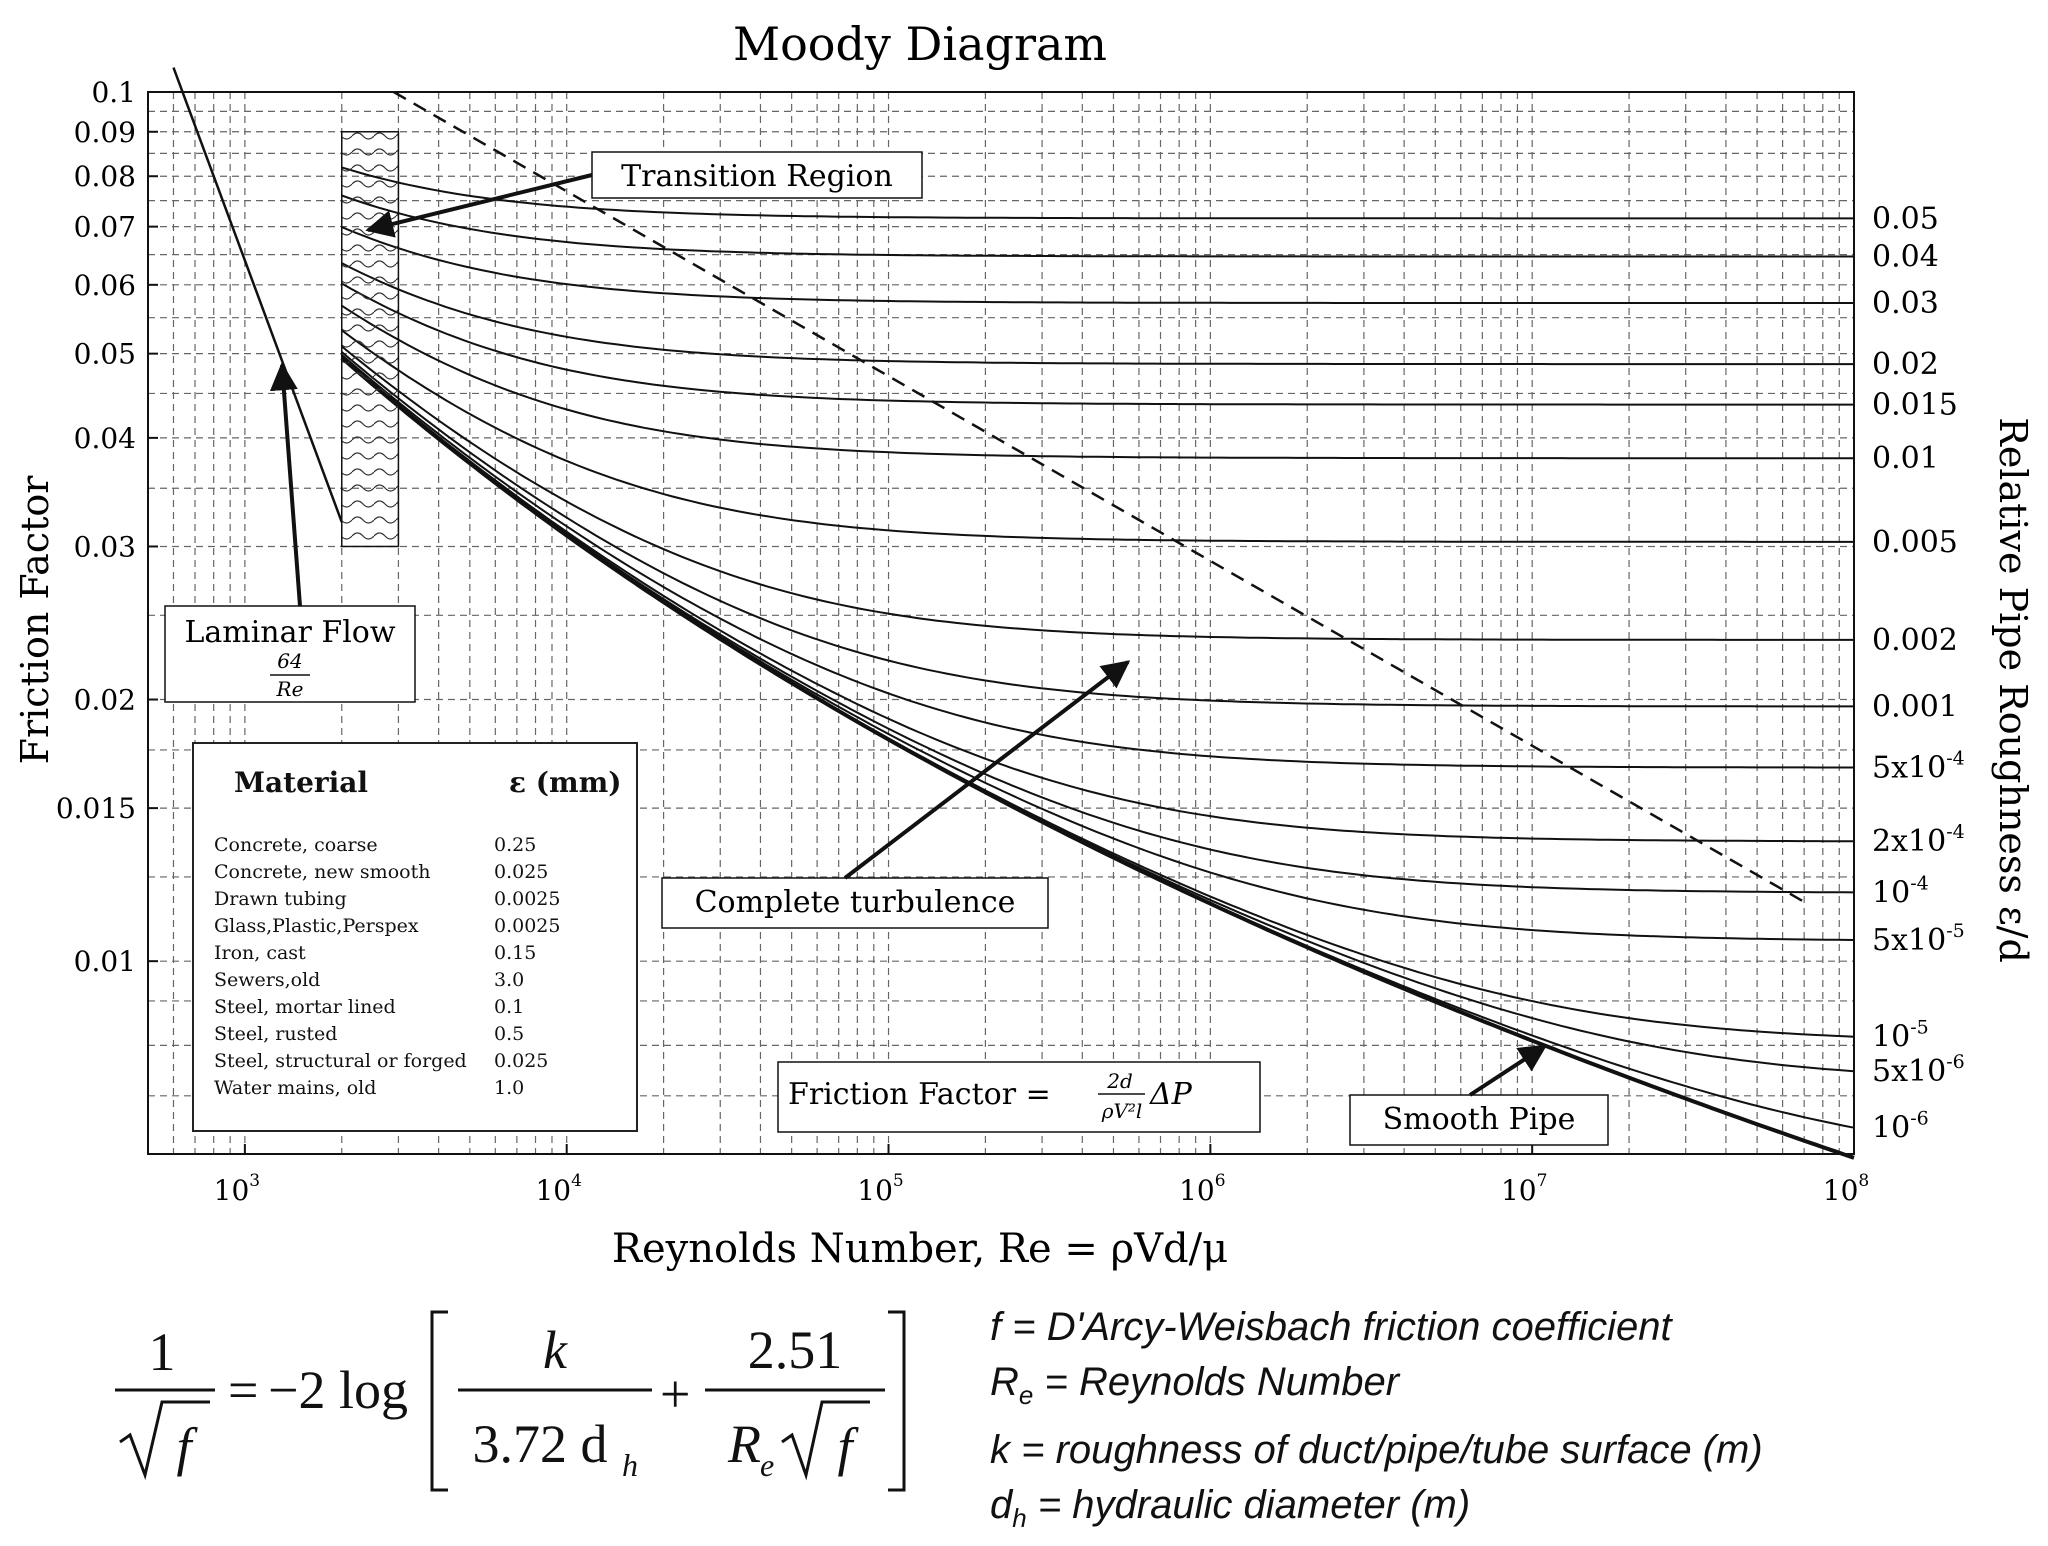 This screenshot has width=2048, height=1546. Describe the element at coordinates (1918, 840) in the screenshot. I see `roughness-label: 2x10⁻⁴` at that location.